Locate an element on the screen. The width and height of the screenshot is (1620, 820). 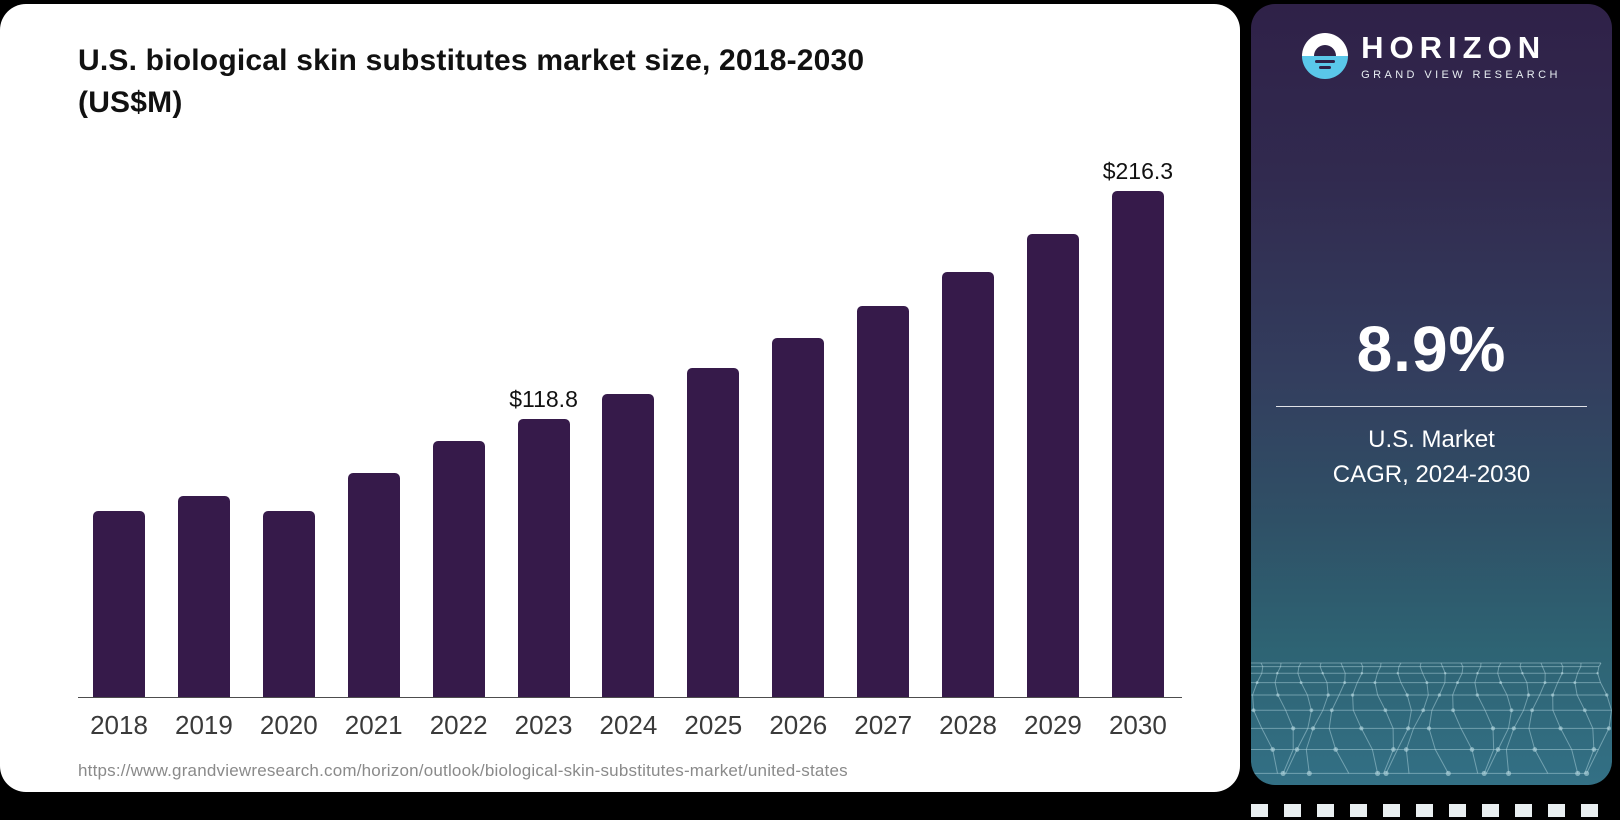
x-axis-label: 2030 is located at coordinates (1137, 725).